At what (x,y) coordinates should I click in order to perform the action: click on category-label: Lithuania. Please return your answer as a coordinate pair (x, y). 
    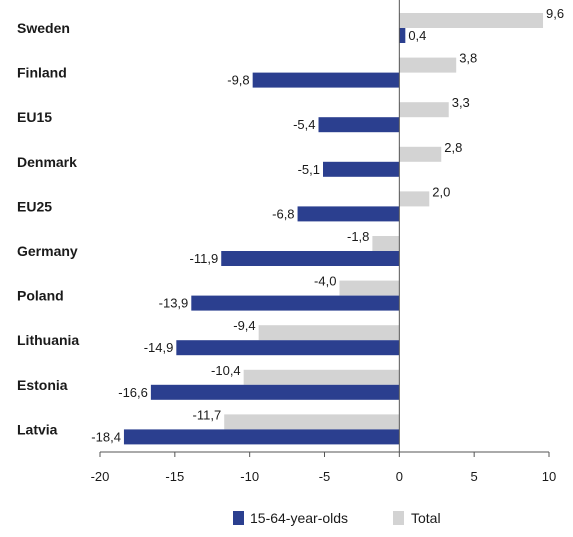
    Looking at the image, I should click on (48, 340).